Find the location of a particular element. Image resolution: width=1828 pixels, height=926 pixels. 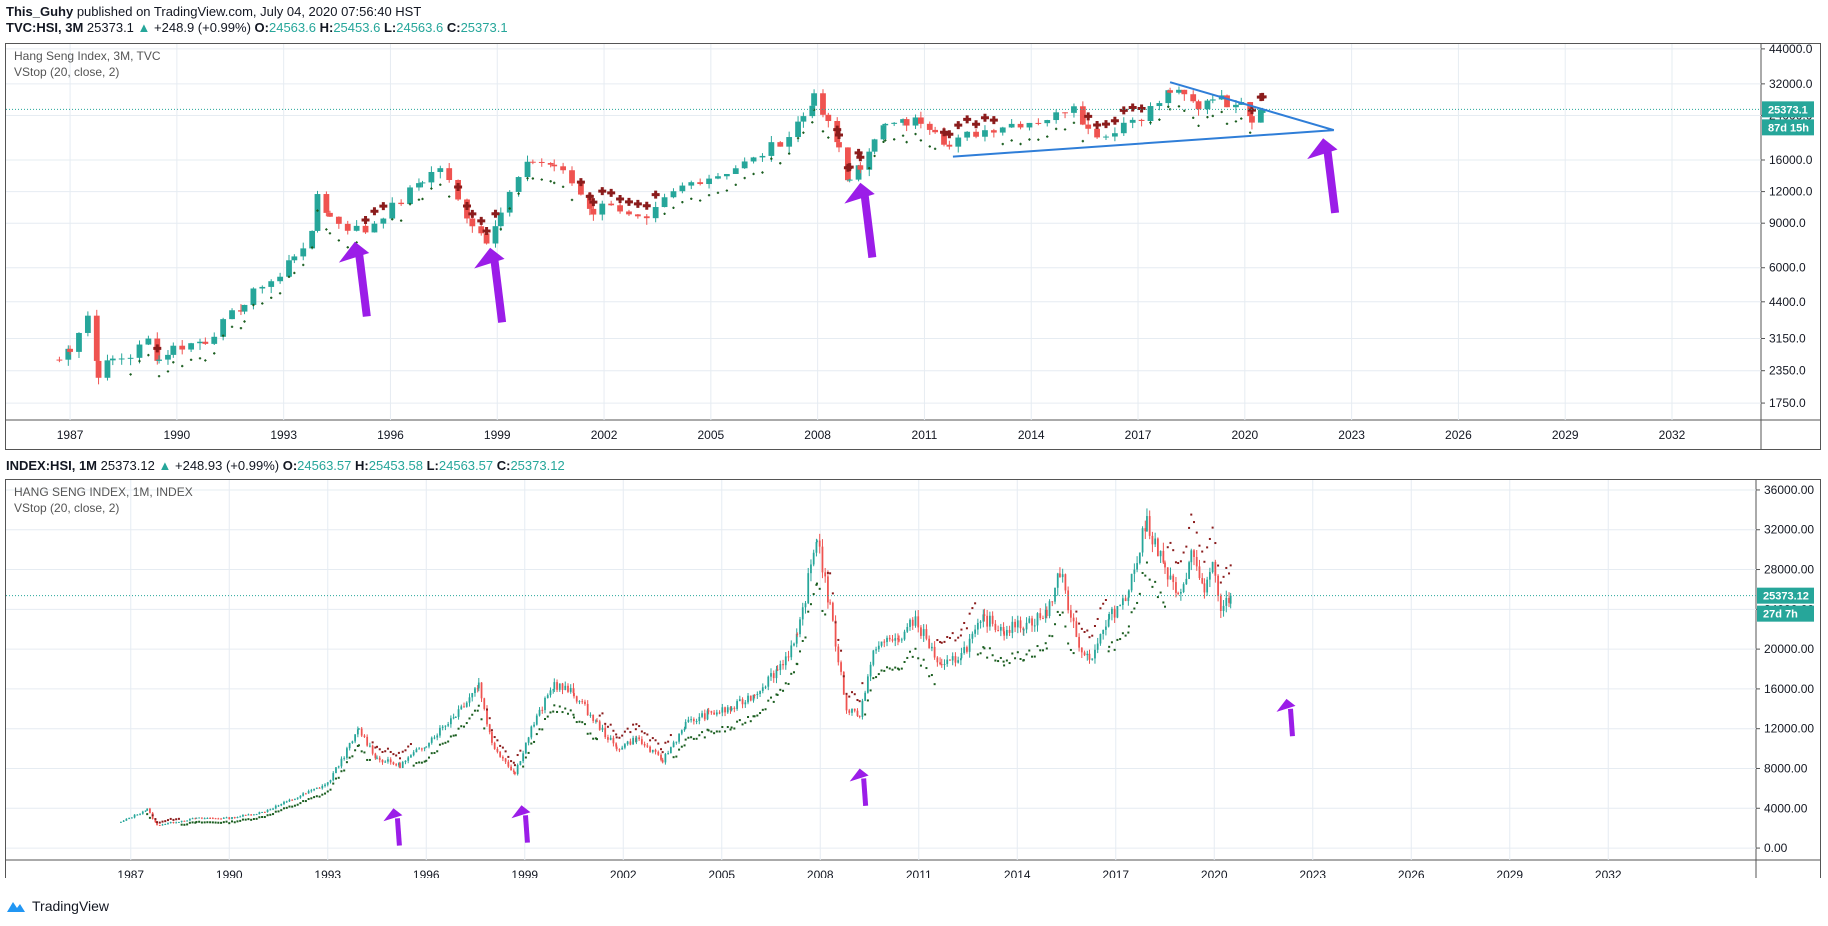

annotation-arrow-shaft is located at coordinates (865, 792).